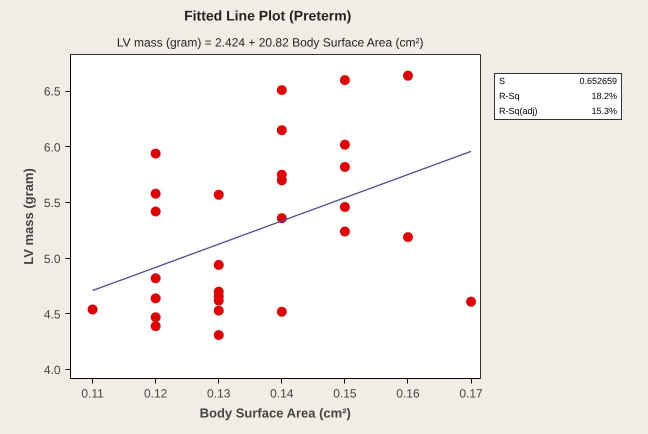 The height and width of the screenshot is (434, 648). What do you see at coordinates (52, 203) in the screenshot?
I see `y-tick-label: 5.5` at bounding box center [52, 203].